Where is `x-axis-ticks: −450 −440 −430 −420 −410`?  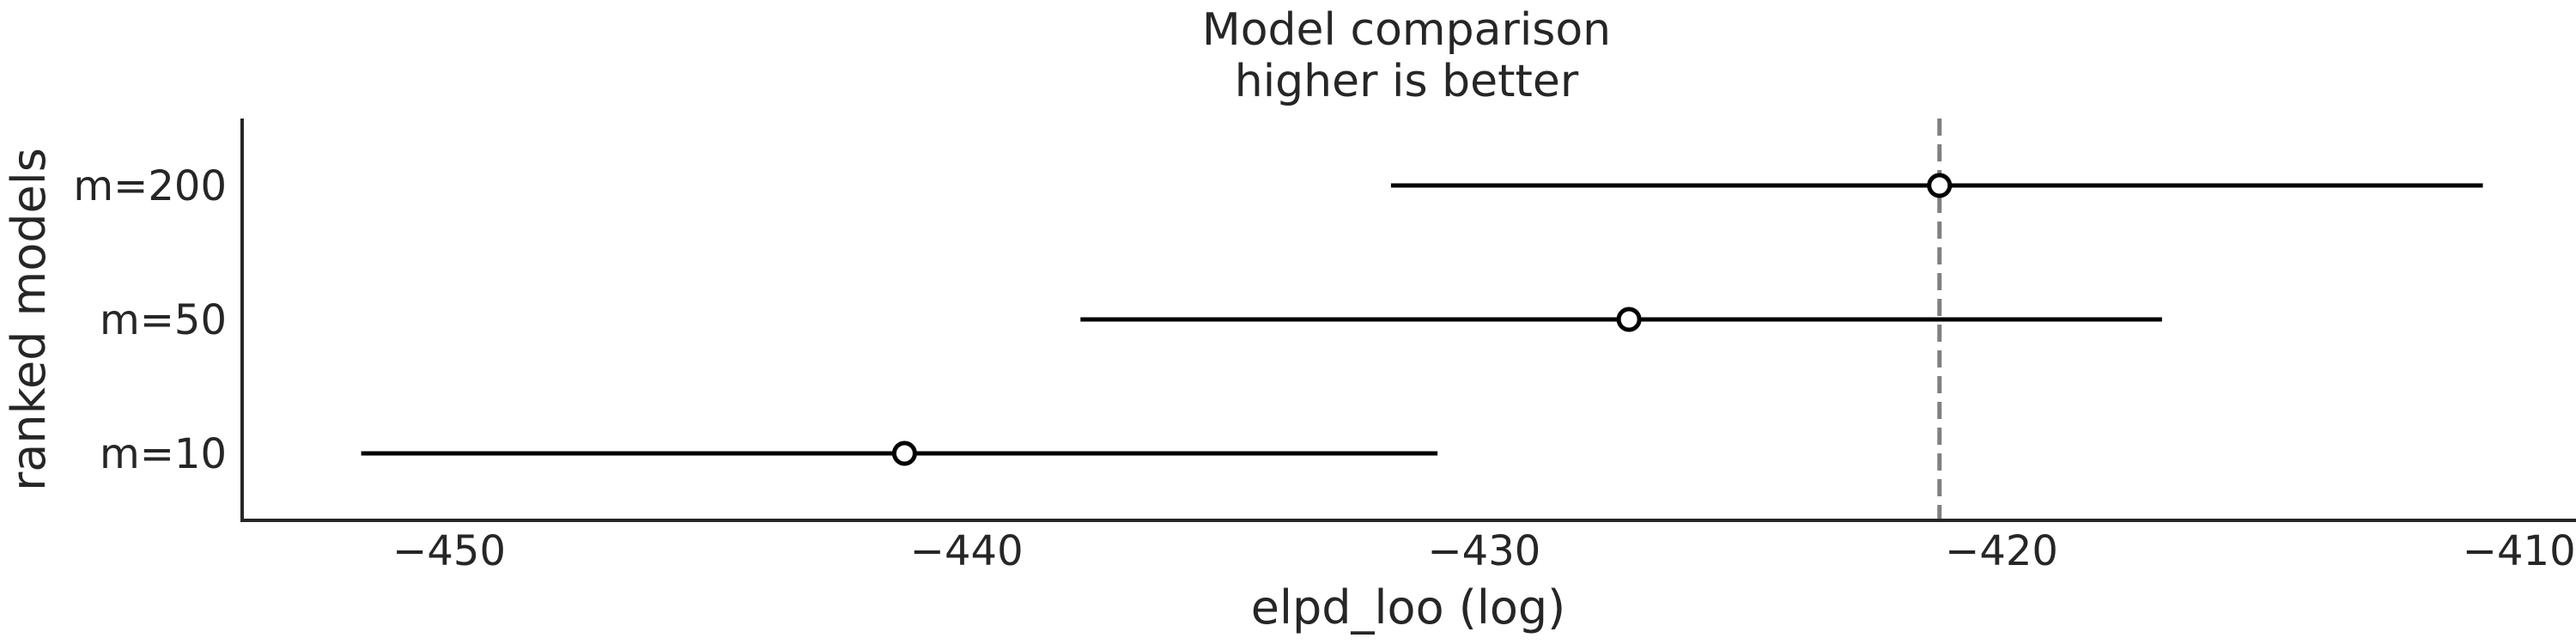 x-axis-ticks: −450 −440 −430 −420 −410 is located at coordinates (1484, 551).